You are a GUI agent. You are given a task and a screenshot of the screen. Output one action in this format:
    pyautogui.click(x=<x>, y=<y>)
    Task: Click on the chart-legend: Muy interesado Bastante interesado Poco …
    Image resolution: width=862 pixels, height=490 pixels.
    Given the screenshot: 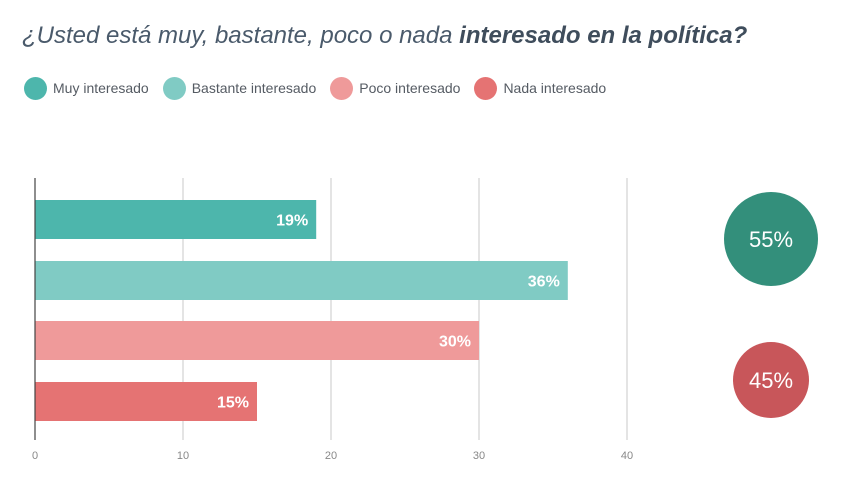 What is the action you would take?
    pyautogui.click(x=322, y=88)
    